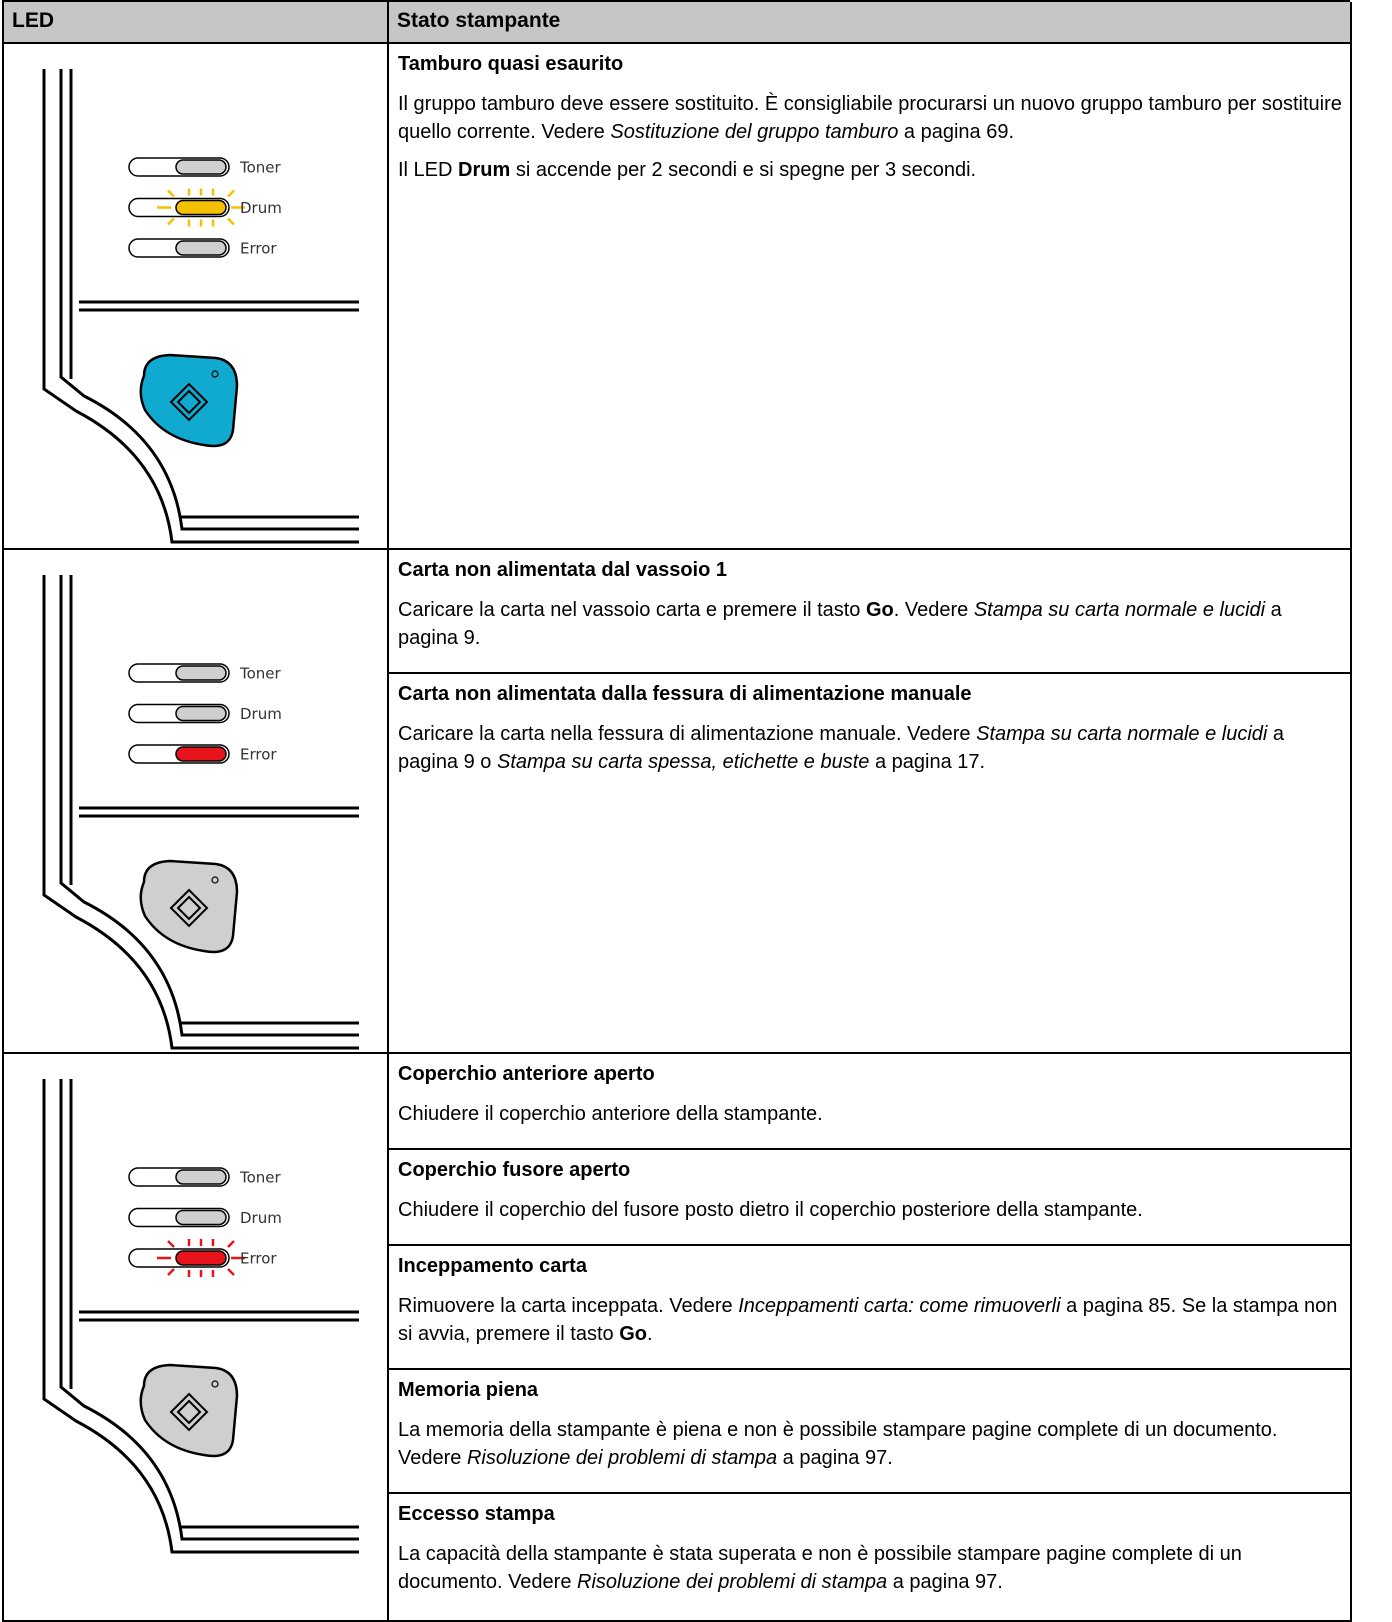 This screenshot has height=1622, width=1392. What do you see at coordinates (526, 1074) in the screenshot?
I see `entry-title: Coperchio anteriore aperto` at bounding box center [526, 1074].